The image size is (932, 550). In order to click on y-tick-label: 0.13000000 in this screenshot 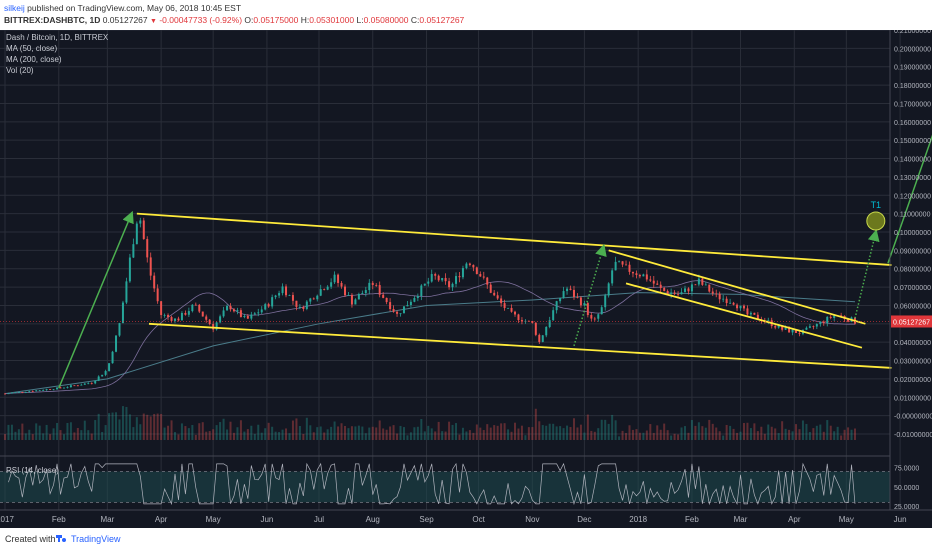, I will do `click(912, 178)`.